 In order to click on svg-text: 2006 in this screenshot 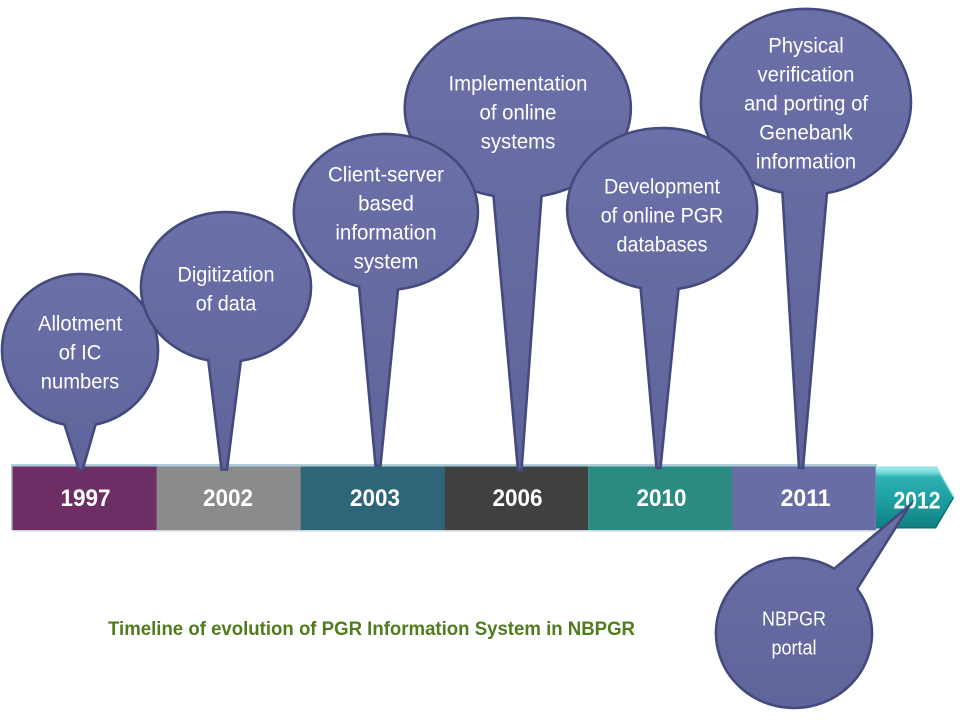, I will do `click(518, 498)`.